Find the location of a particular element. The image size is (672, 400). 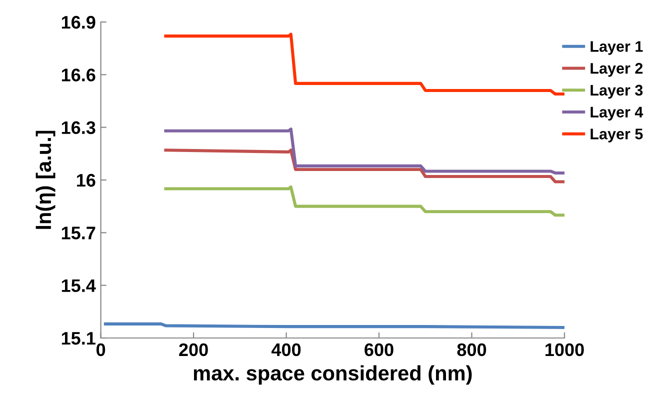

y-tick-label: 15.7 is located at coordinates (79, 233).